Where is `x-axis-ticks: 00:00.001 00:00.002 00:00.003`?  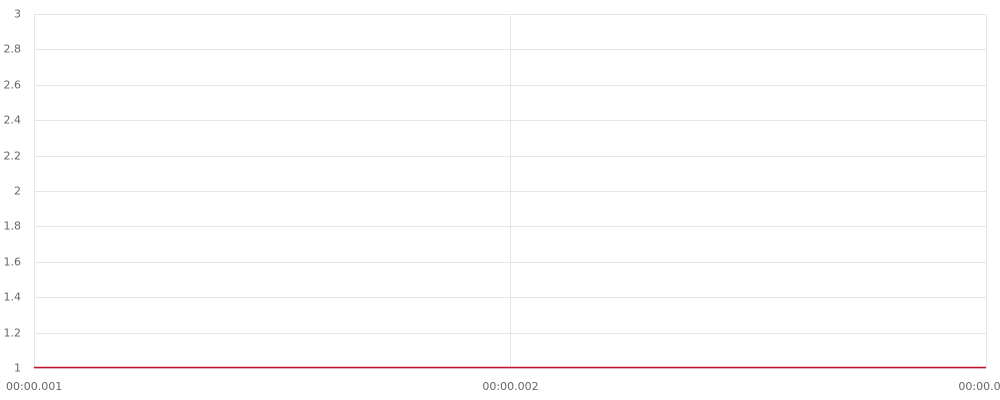 x-axis-ticks: 00:00.001 00:00.002 00:00.003 is located at coordinates (503, 386).